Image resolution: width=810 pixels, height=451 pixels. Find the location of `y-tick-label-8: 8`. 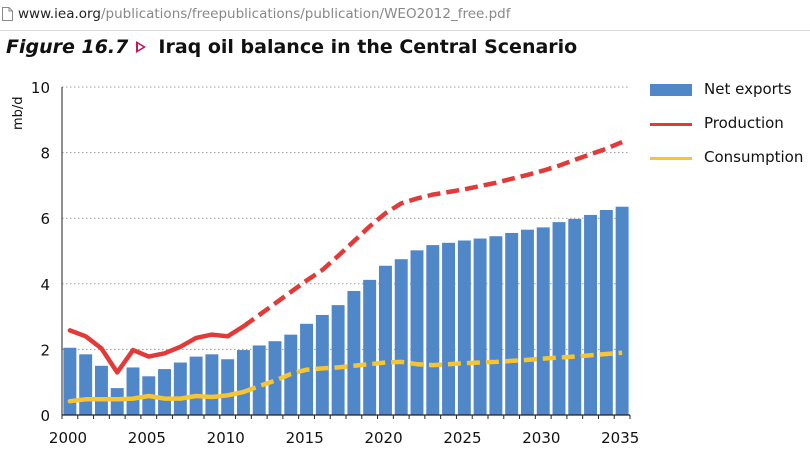

y-tick-label-8: 8 is located at coordinates (45, 154).